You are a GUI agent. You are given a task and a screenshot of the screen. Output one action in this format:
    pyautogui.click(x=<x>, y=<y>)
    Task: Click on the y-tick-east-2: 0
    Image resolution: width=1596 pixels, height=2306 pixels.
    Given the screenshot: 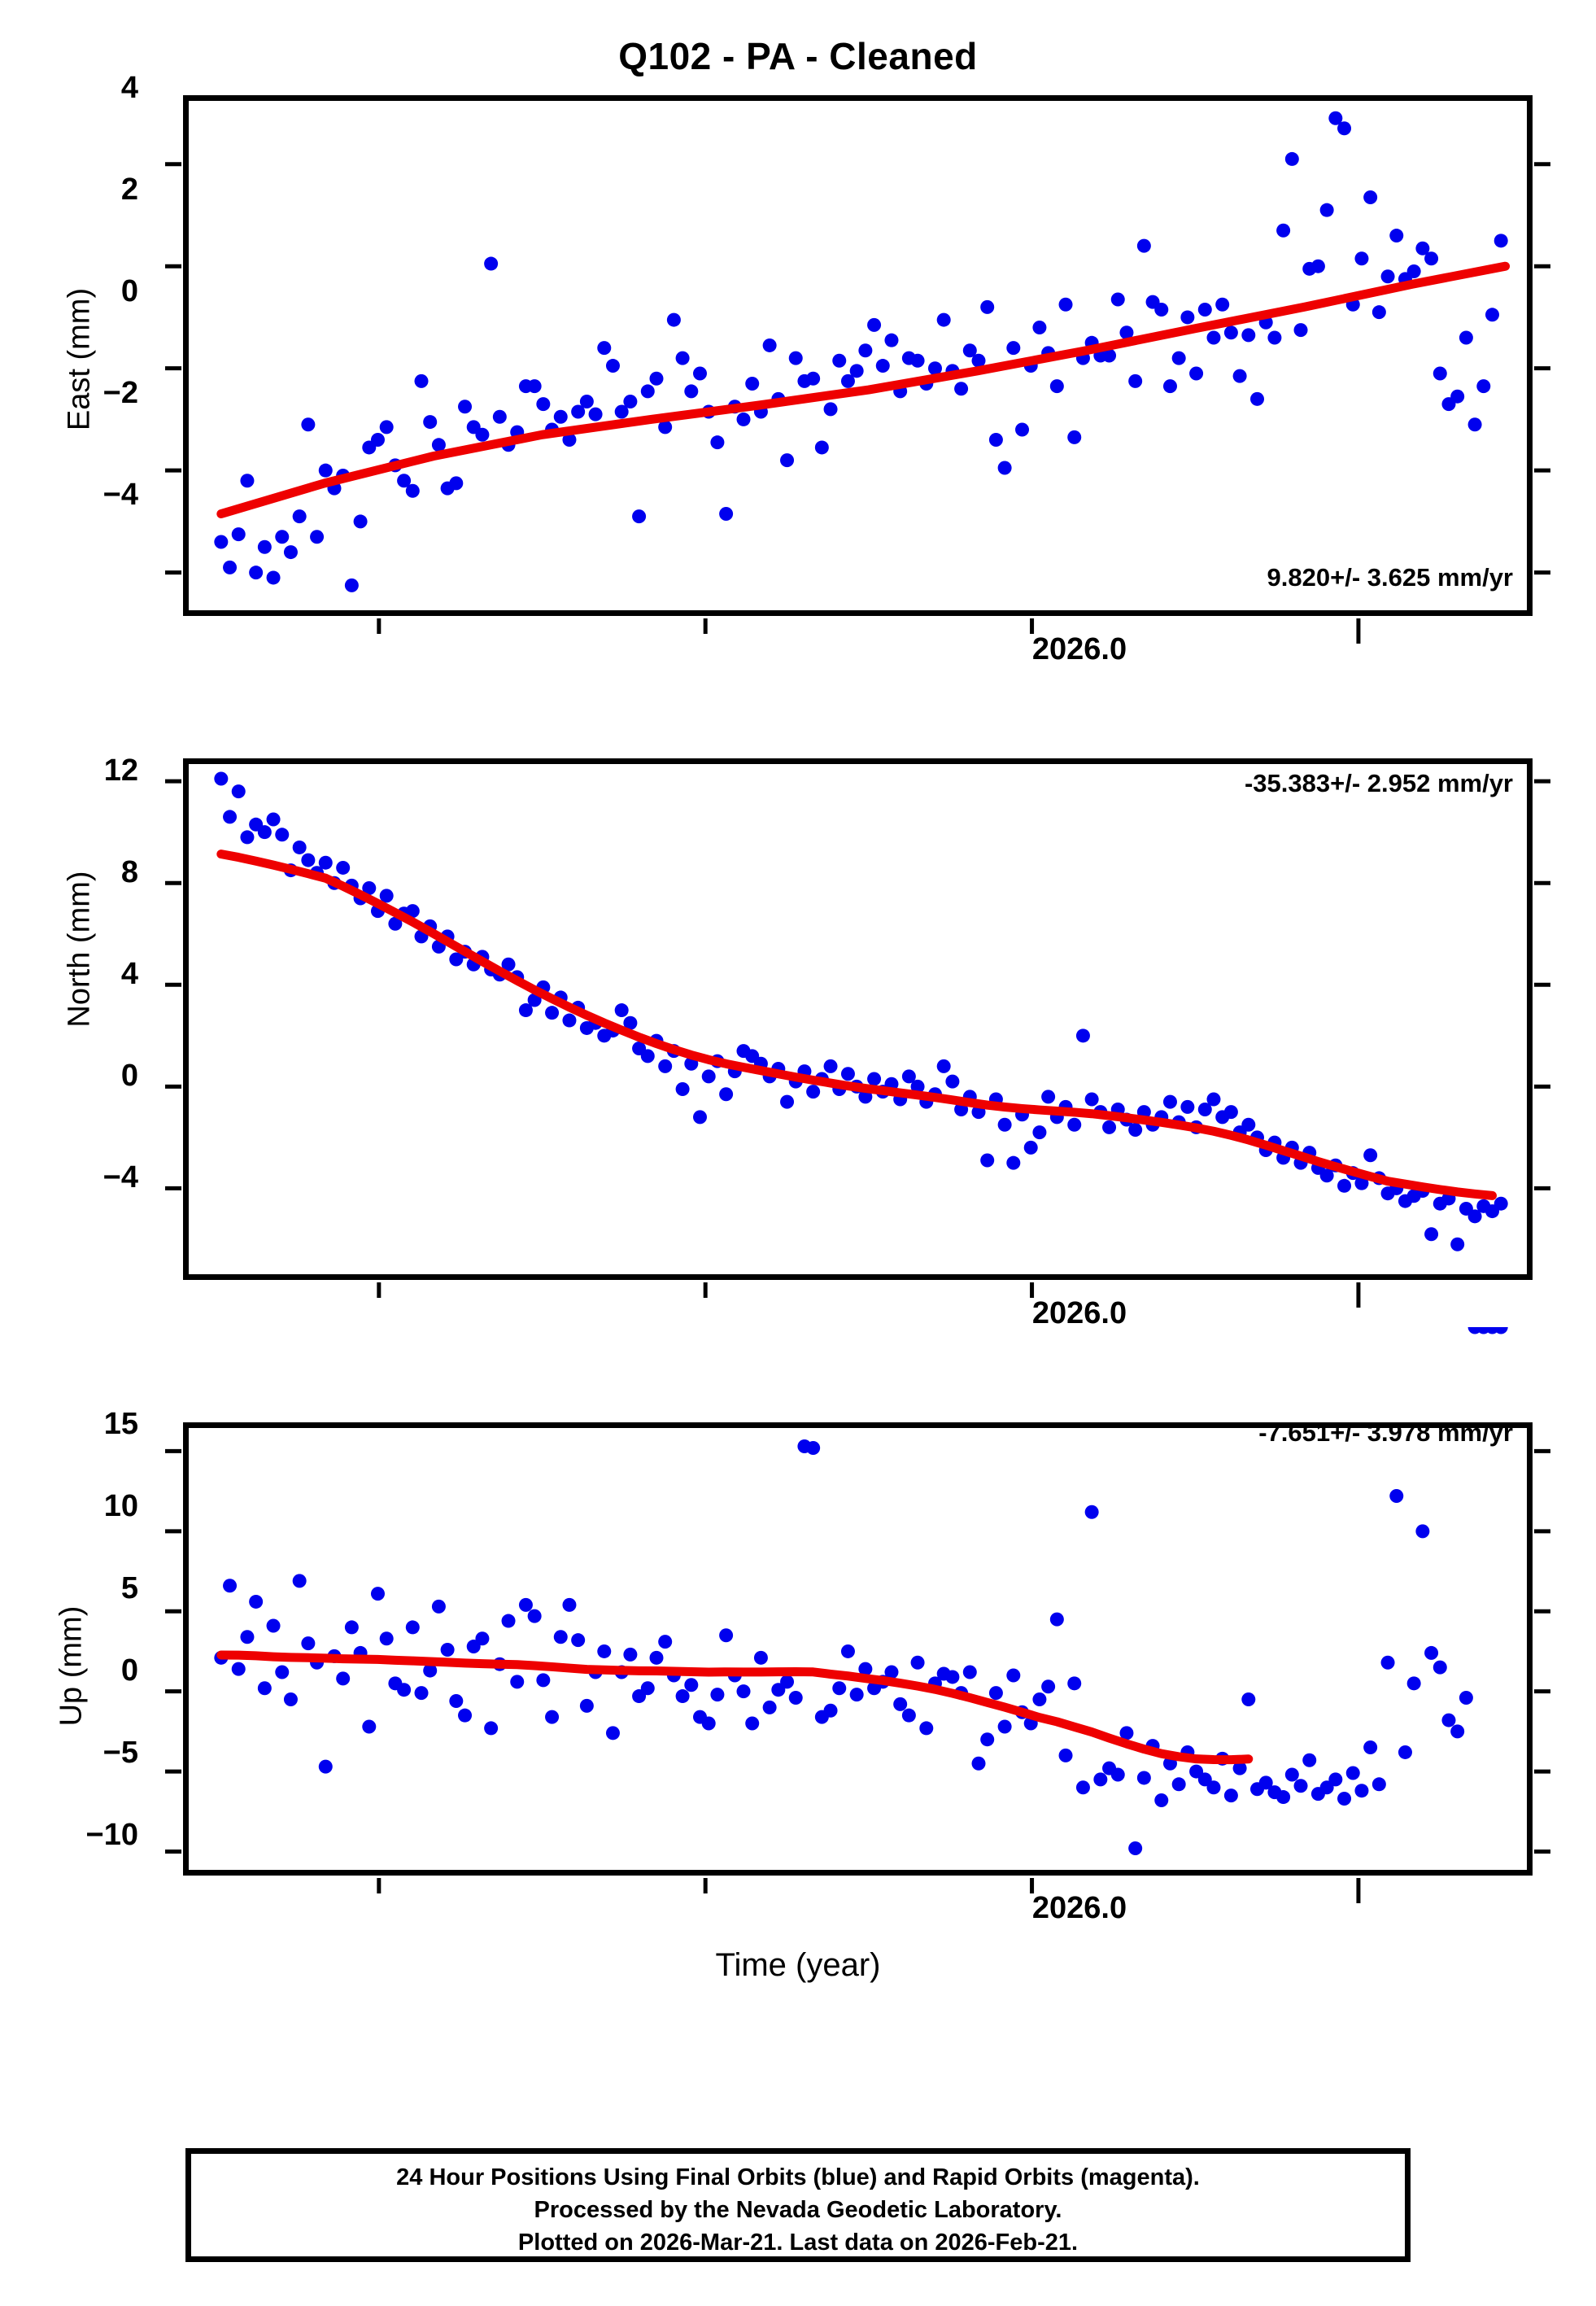 What is the action you would take?
    pyautogui.click(x=129, y=291)
    